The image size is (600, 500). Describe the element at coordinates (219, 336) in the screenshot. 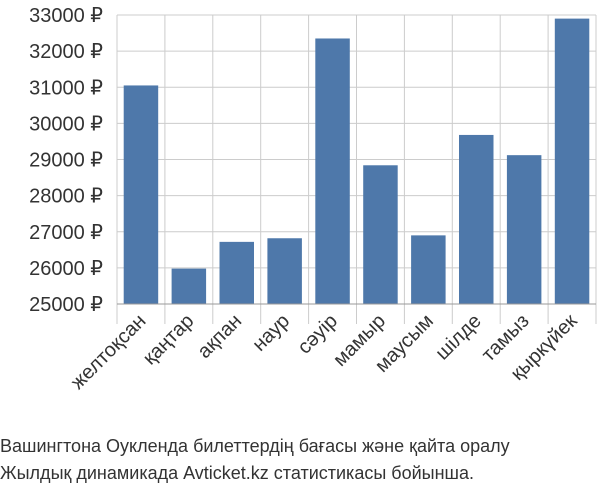

I see `x-tick-label: ақпан` at that location.